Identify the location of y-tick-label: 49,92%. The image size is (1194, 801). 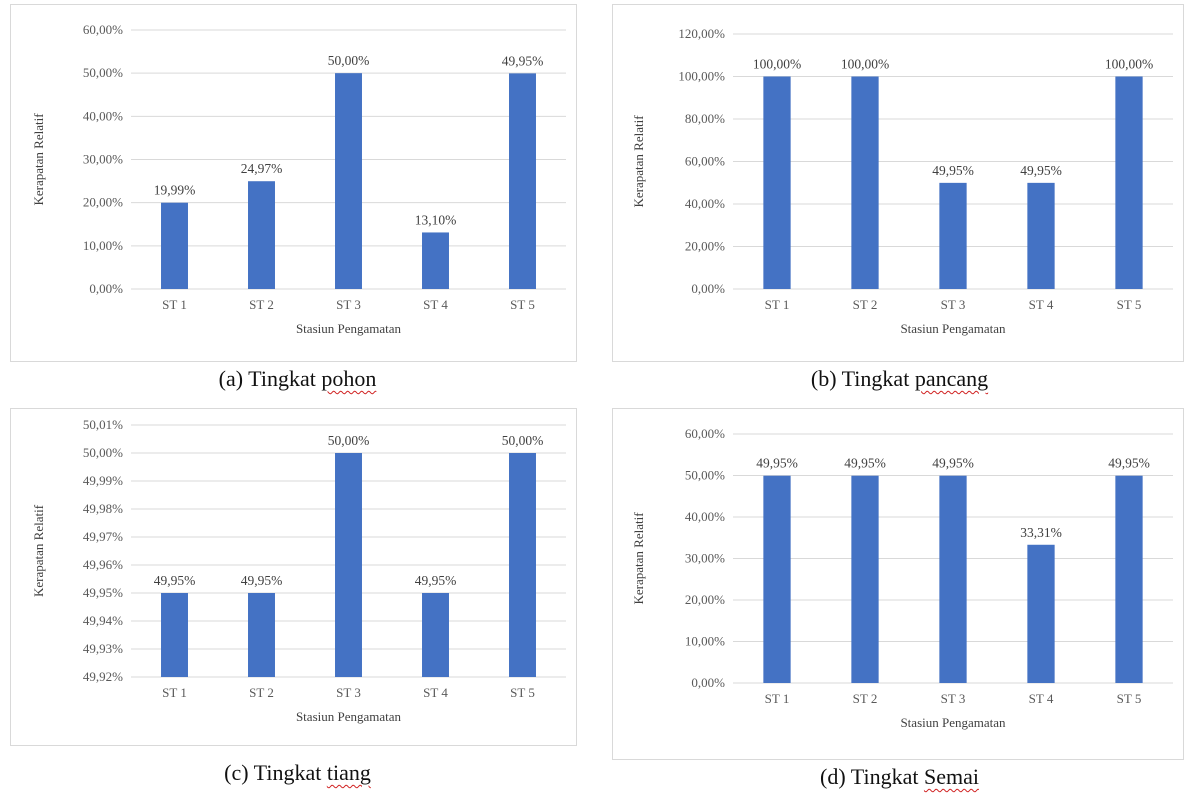
(103, 676).